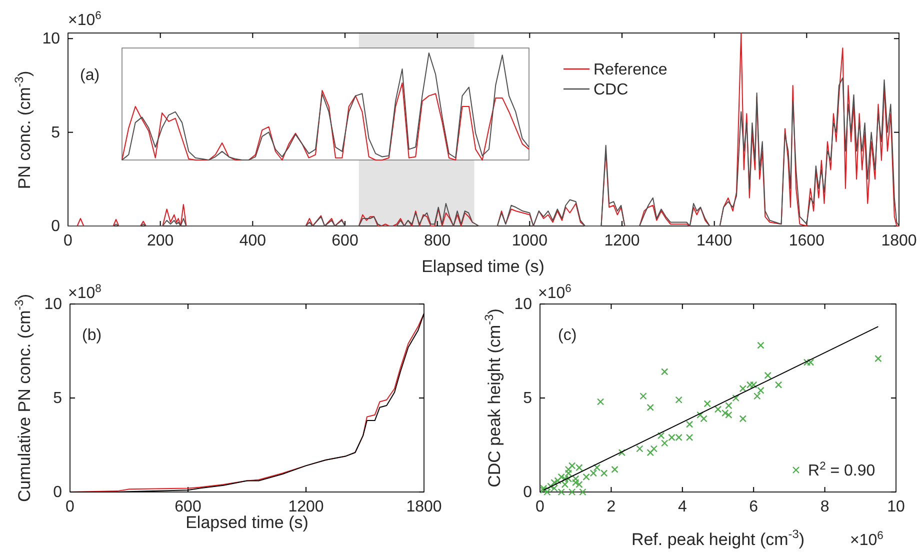 This screenshot has height=553, width=922. What do you see at coordinates (753, 507) in the screenshot?
I see `x-tick-label: 6` at bounding box center [753, 507].